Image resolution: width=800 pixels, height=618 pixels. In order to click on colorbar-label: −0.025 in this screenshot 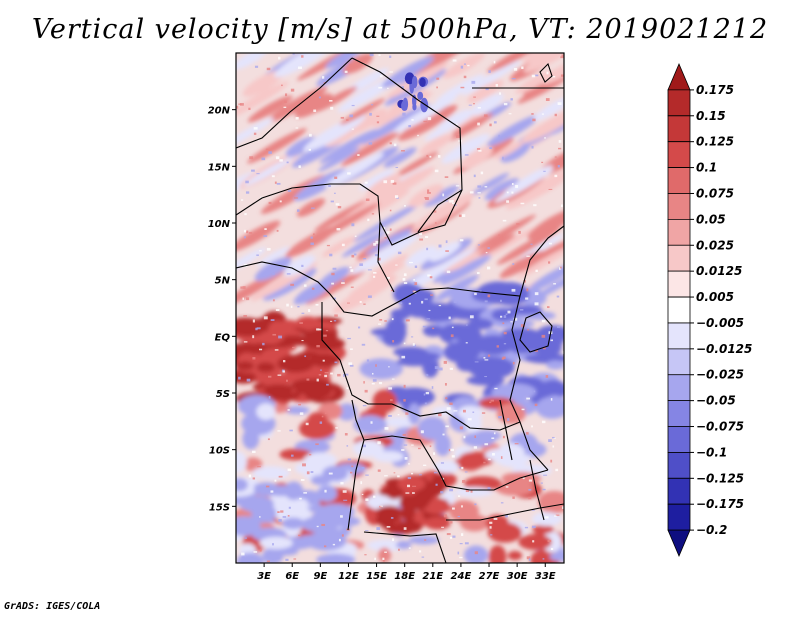, I will do `click(720, 375)`.